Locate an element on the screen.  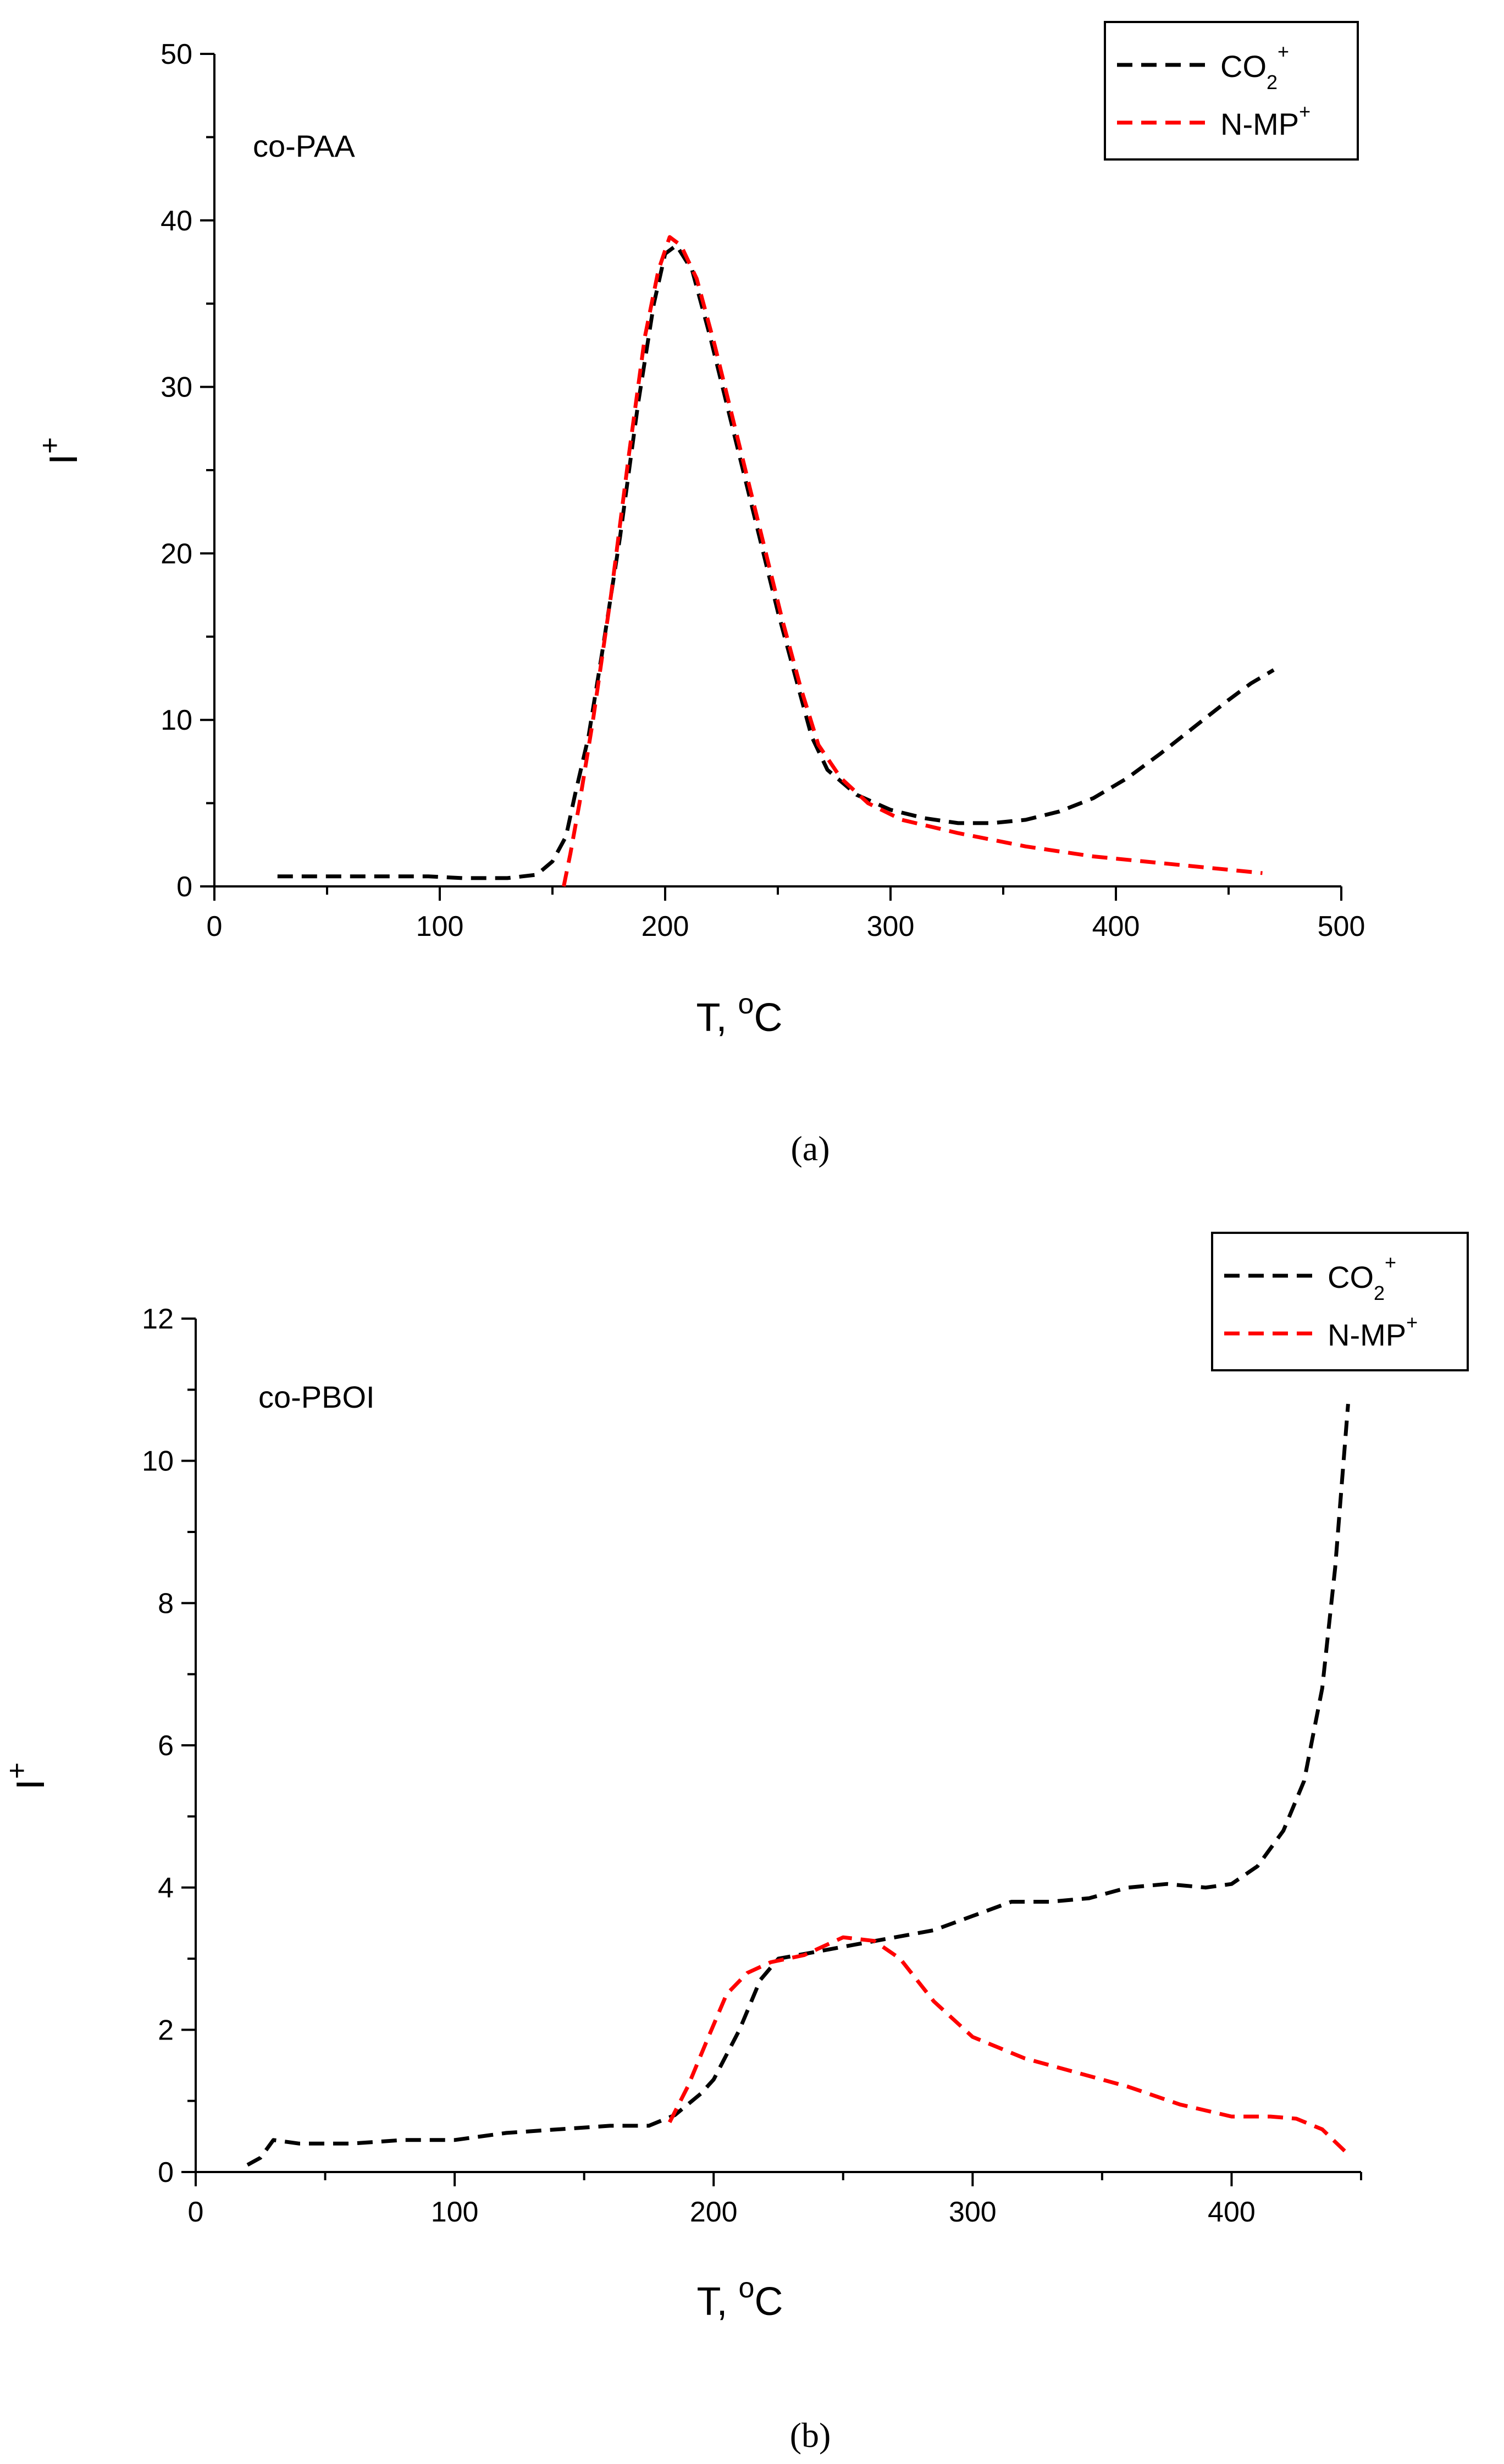
y-tick-label: 6 is located at coordinates (166, 1746).